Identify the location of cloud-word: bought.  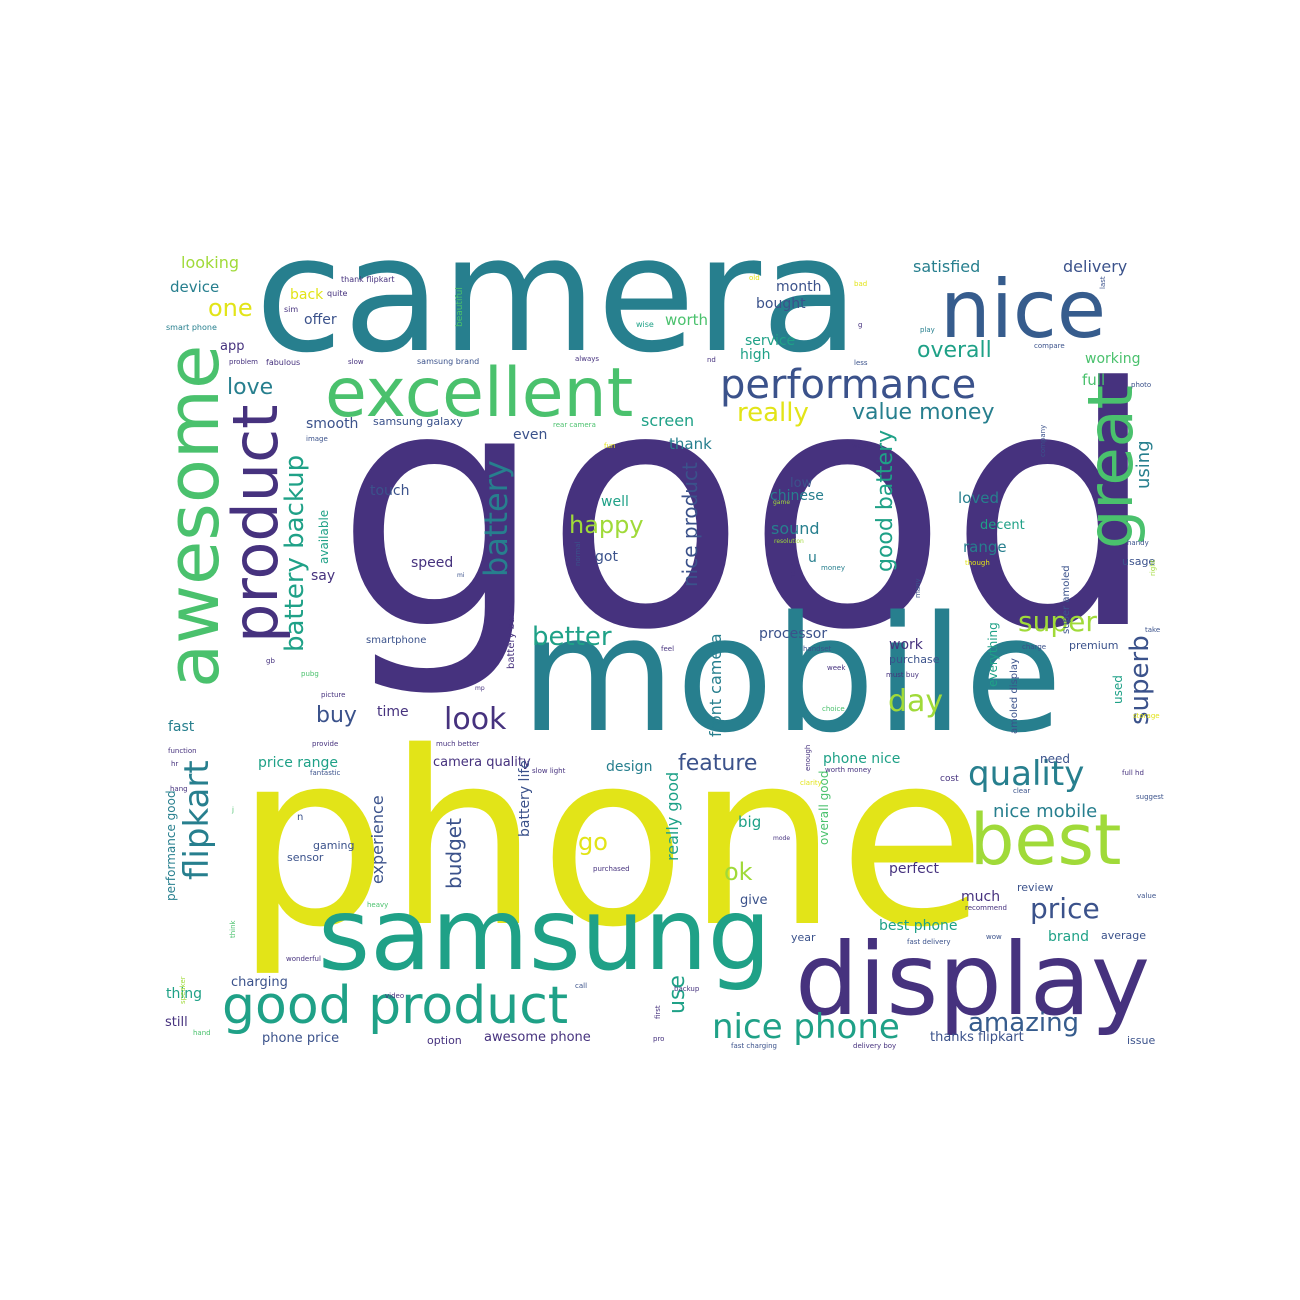
(781, 304).